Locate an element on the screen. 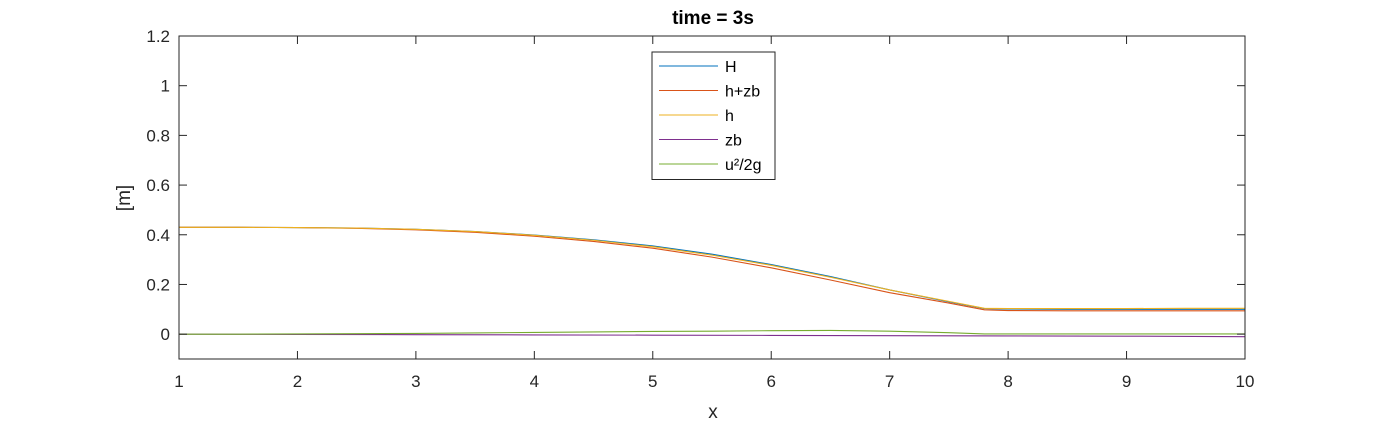 This screenshot has width=1377, height=426. legend-box is located at coordinates (713, 115).